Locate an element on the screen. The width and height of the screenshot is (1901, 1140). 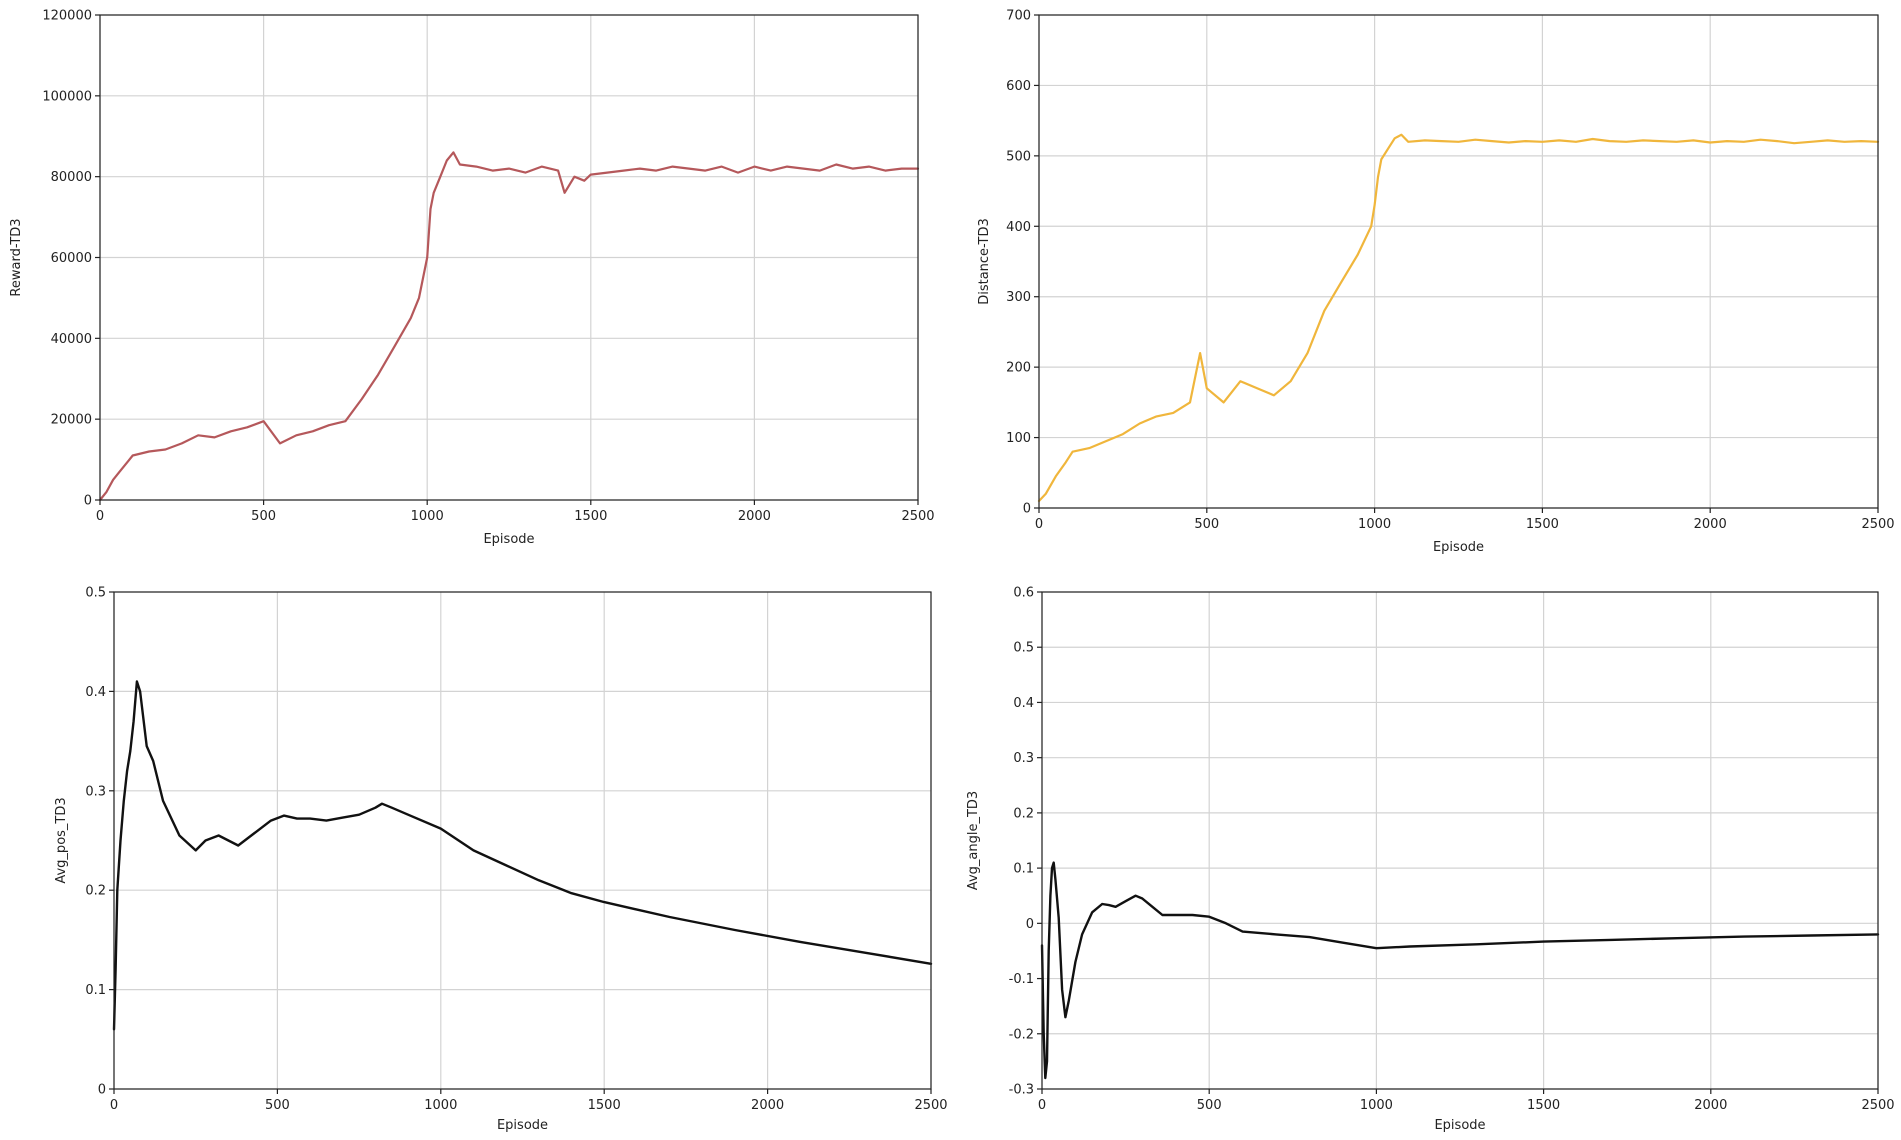
y-tick-label: 20000 is located at coordinates (71, 420).